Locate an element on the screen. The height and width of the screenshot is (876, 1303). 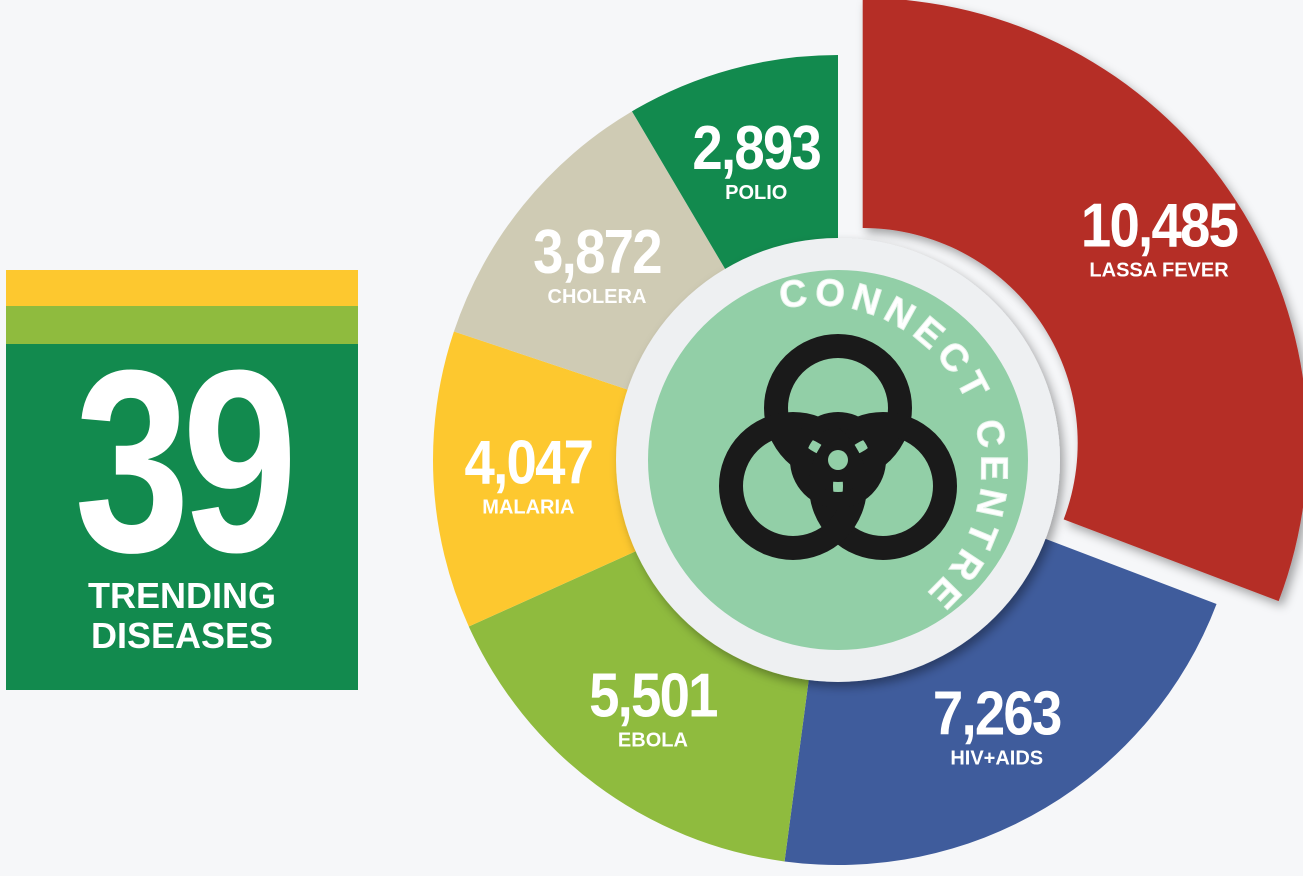
value-label: 4,047 is located at coordinates (529, 462).